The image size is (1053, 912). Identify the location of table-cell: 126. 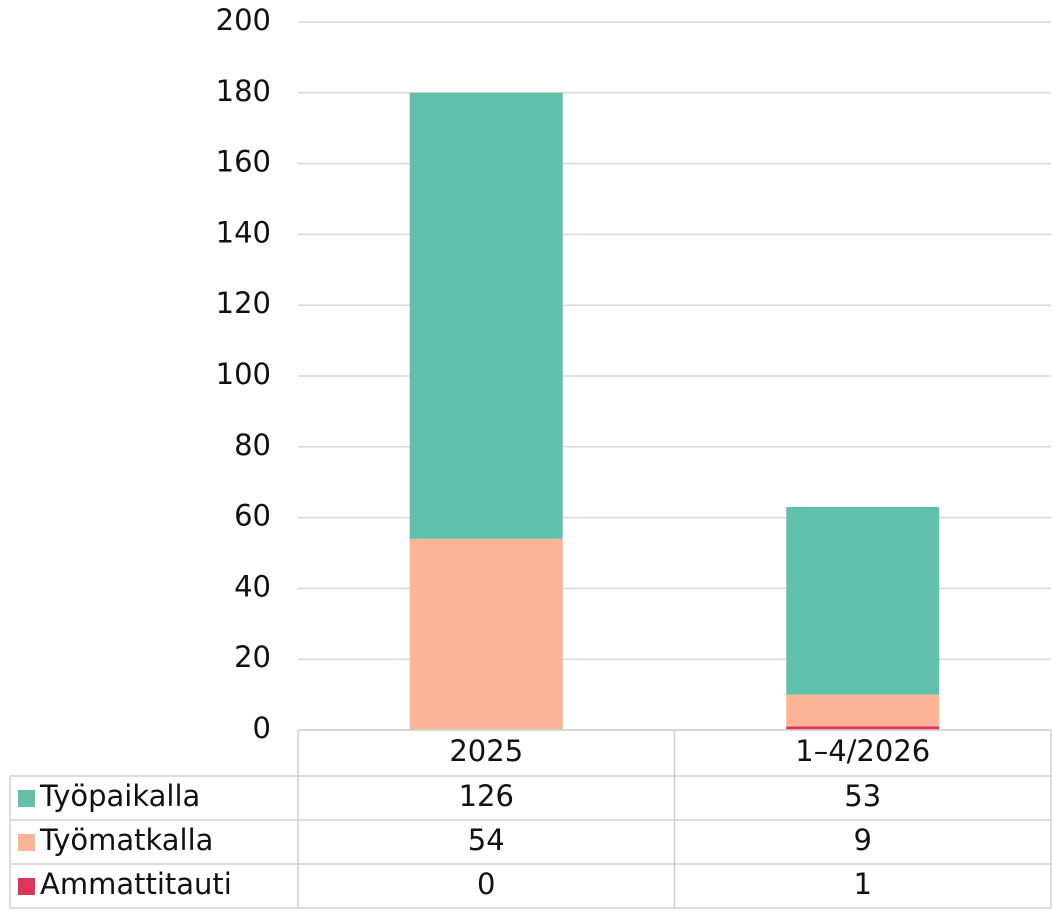
(486, 796).